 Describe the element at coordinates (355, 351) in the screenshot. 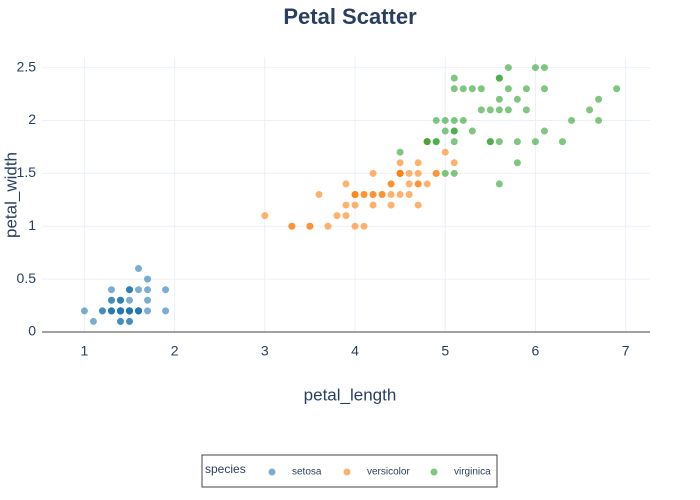

I see `x-tick-label: 4` at that location.